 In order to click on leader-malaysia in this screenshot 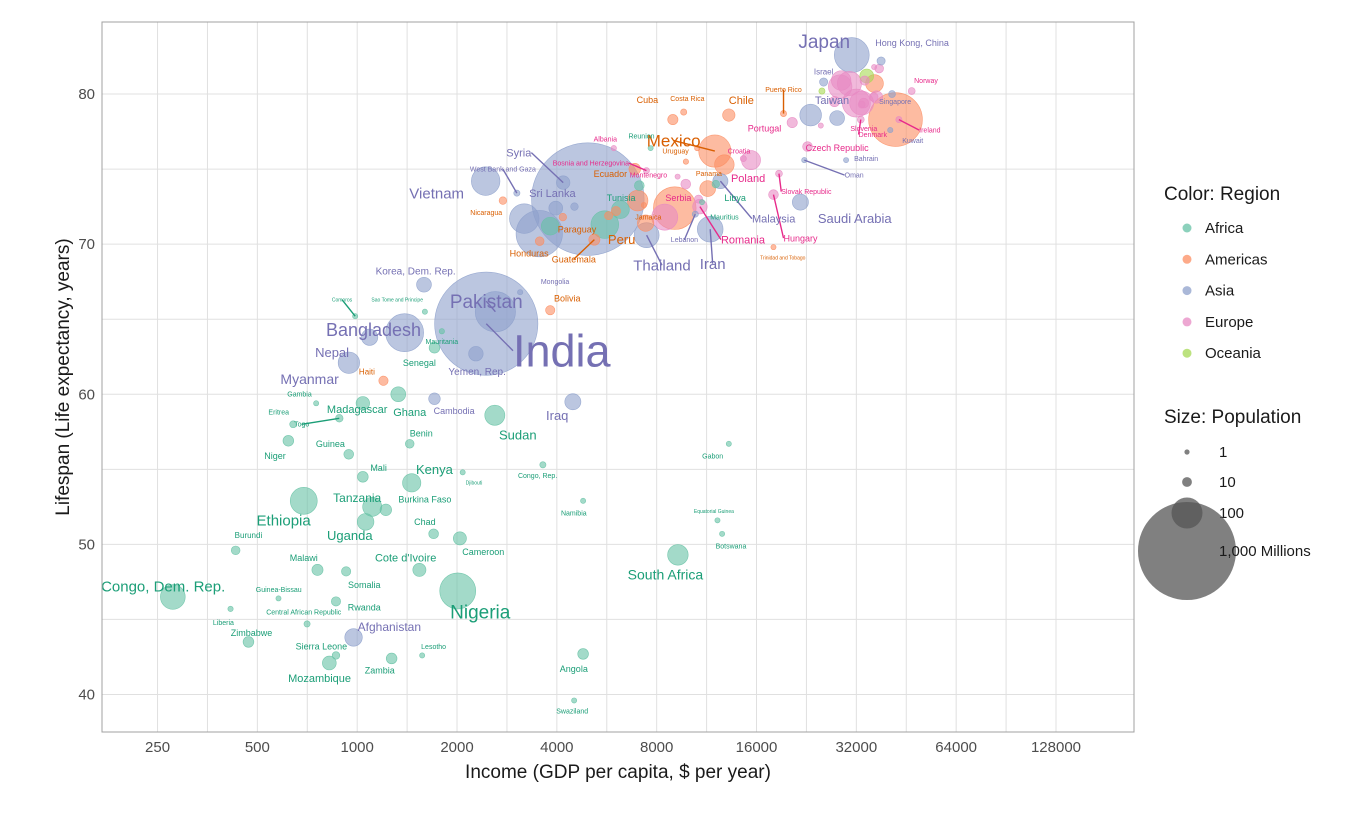, I will do `click(736, 200)`.